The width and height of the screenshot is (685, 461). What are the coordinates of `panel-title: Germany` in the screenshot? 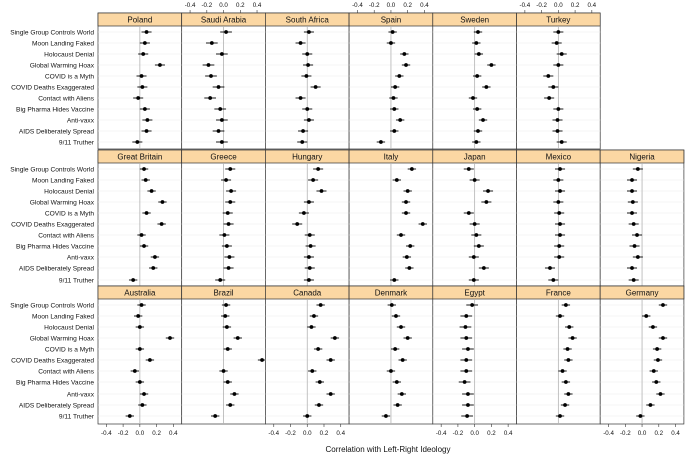 It's located at (642, 292).